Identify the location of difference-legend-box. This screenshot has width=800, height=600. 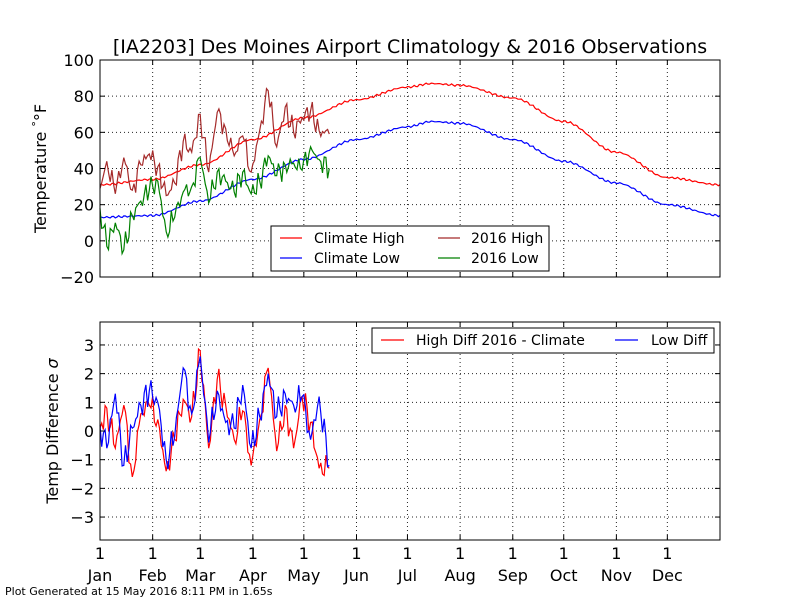
(543, 340).